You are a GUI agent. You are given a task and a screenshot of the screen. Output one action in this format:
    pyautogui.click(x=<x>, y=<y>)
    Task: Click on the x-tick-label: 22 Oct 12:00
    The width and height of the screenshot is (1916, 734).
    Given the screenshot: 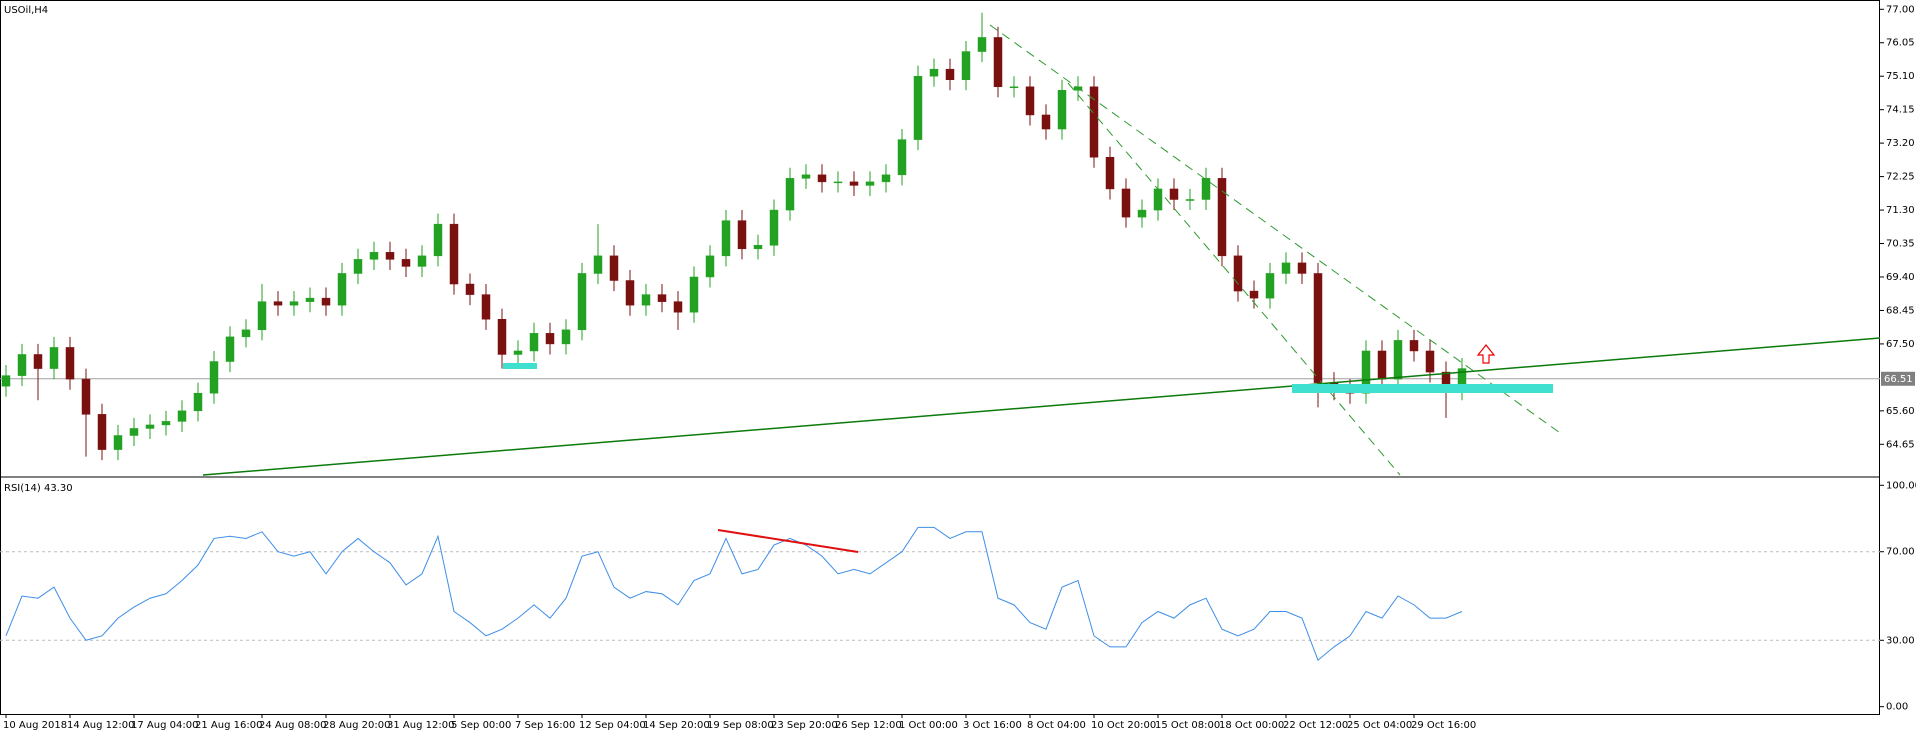 What is the action you would take?
    pyautogui.click(x=1315, y=725)
    